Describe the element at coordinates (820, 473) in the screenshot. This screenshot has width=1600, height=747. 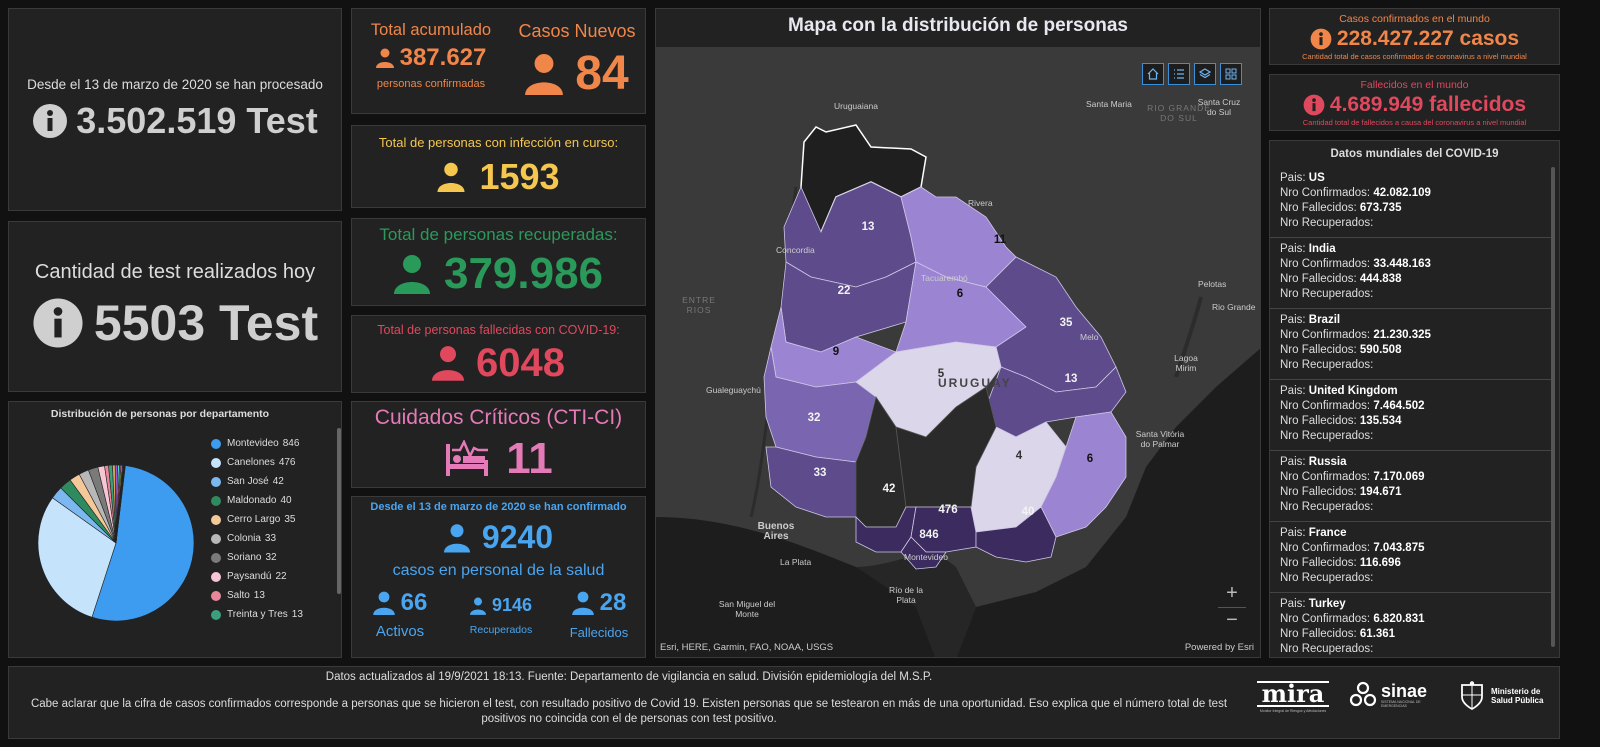
I see `department-value-label: 33` at that location.